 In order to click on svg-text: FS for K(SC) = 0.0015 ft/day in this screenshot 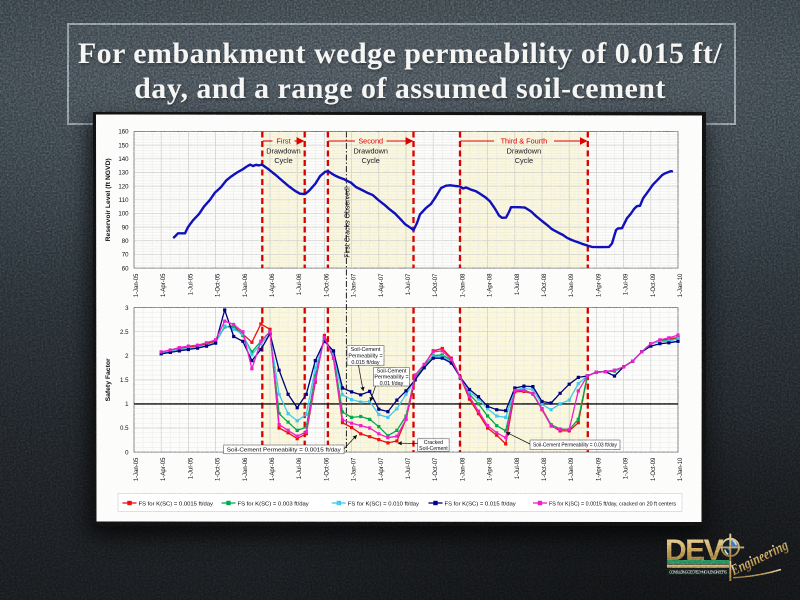, I will do `click(176, 504)`.